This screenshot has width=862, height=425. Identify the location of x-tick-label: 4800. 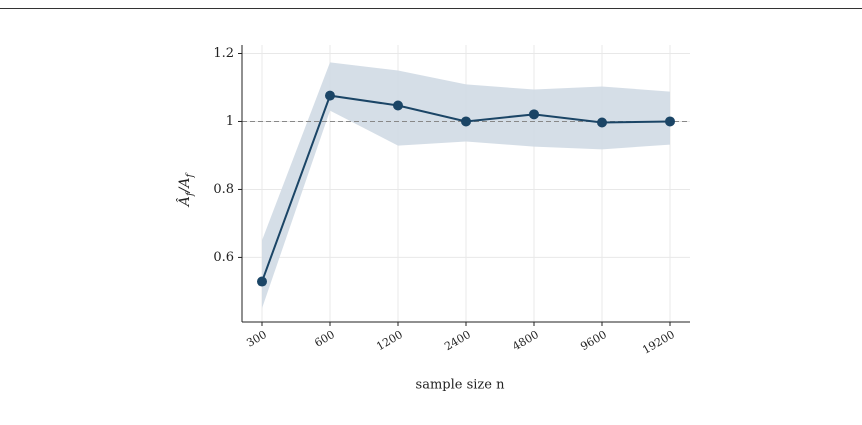
(525, 340).